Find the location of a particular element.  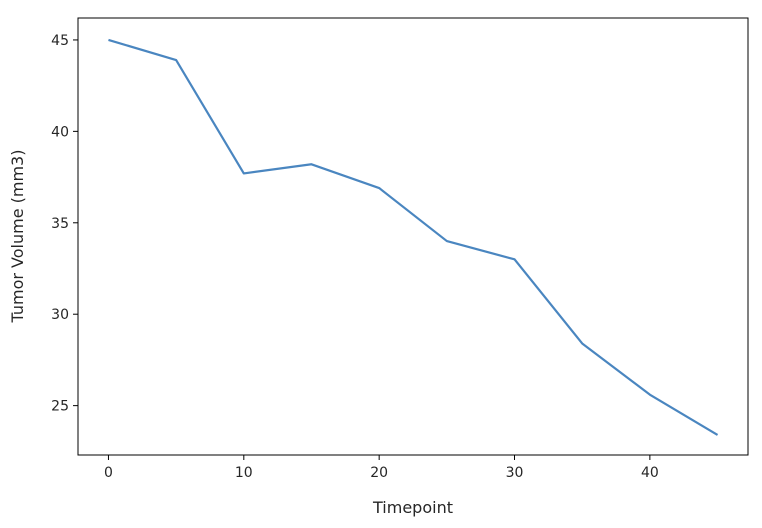

y-tick-label: 40 is located at coordinates (60, 132).